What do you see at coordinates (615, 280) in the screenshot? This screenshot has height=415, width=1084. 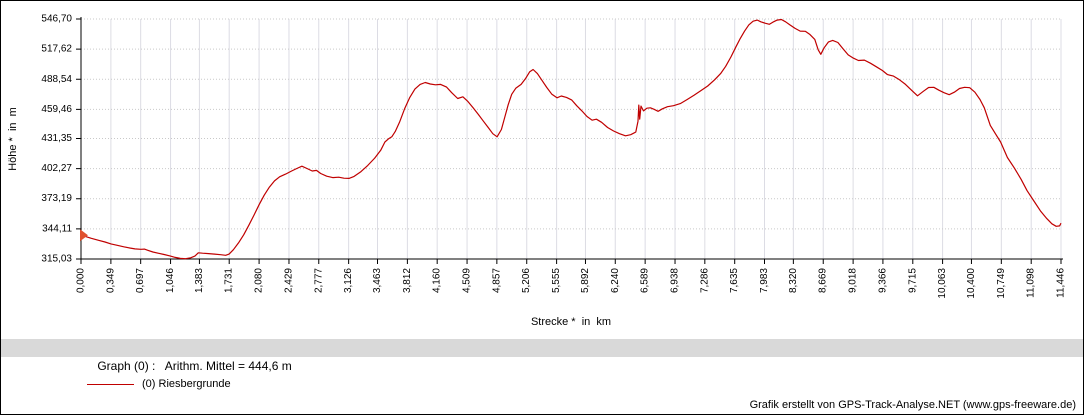 I see `x-tick-label: 6,240` at bounding box center [615, 280].